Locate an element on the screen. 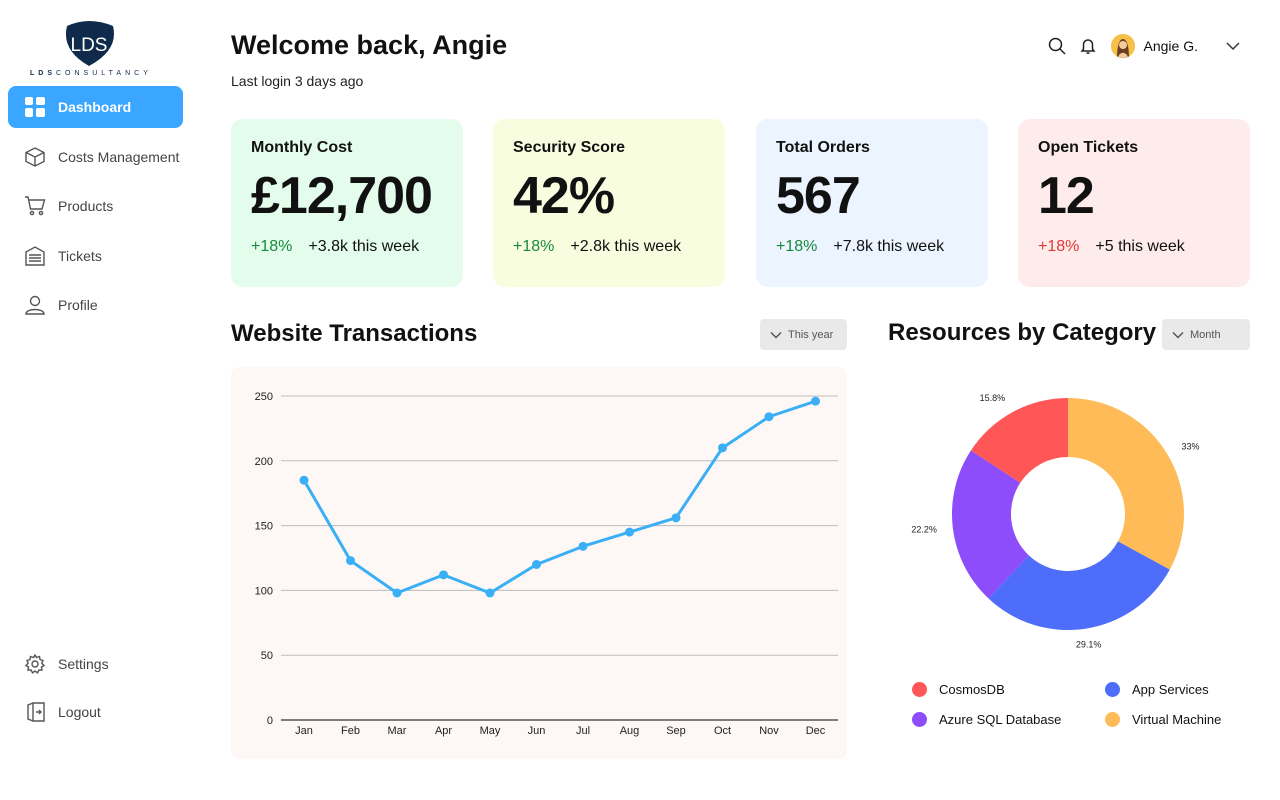  sidebar-item-label: Dashboard is located at coordinates (95, 107).